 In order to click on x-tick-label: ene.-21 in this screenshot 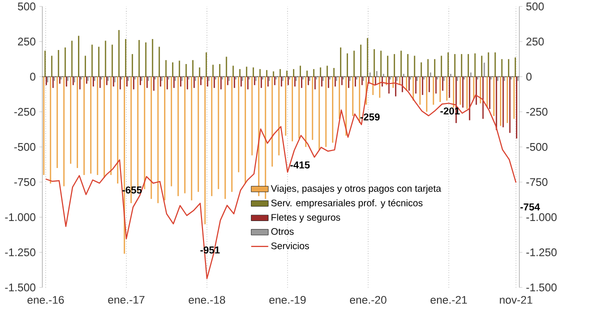, I will do `click(448, 300)`.